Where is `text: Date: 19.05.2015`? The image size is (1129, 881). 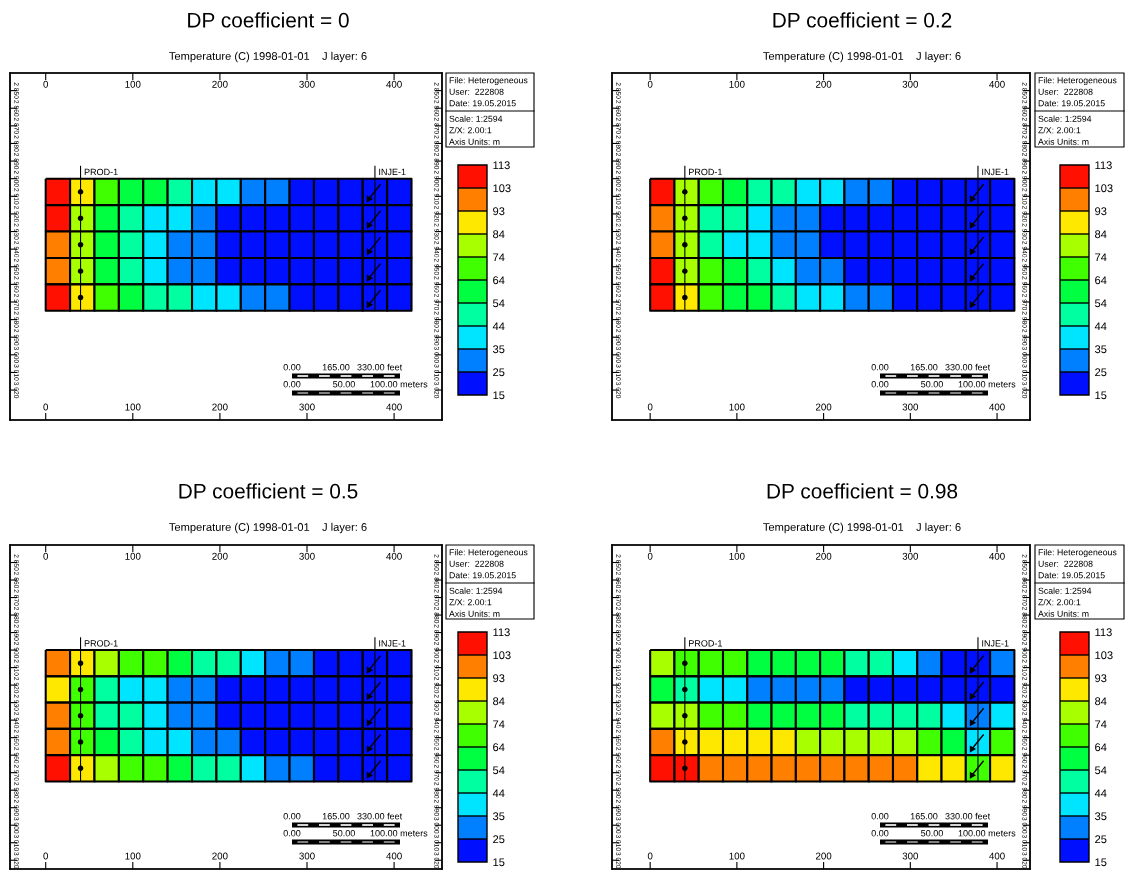
text: Date: 19.05.2015 is located at coordinates (1071, 575).